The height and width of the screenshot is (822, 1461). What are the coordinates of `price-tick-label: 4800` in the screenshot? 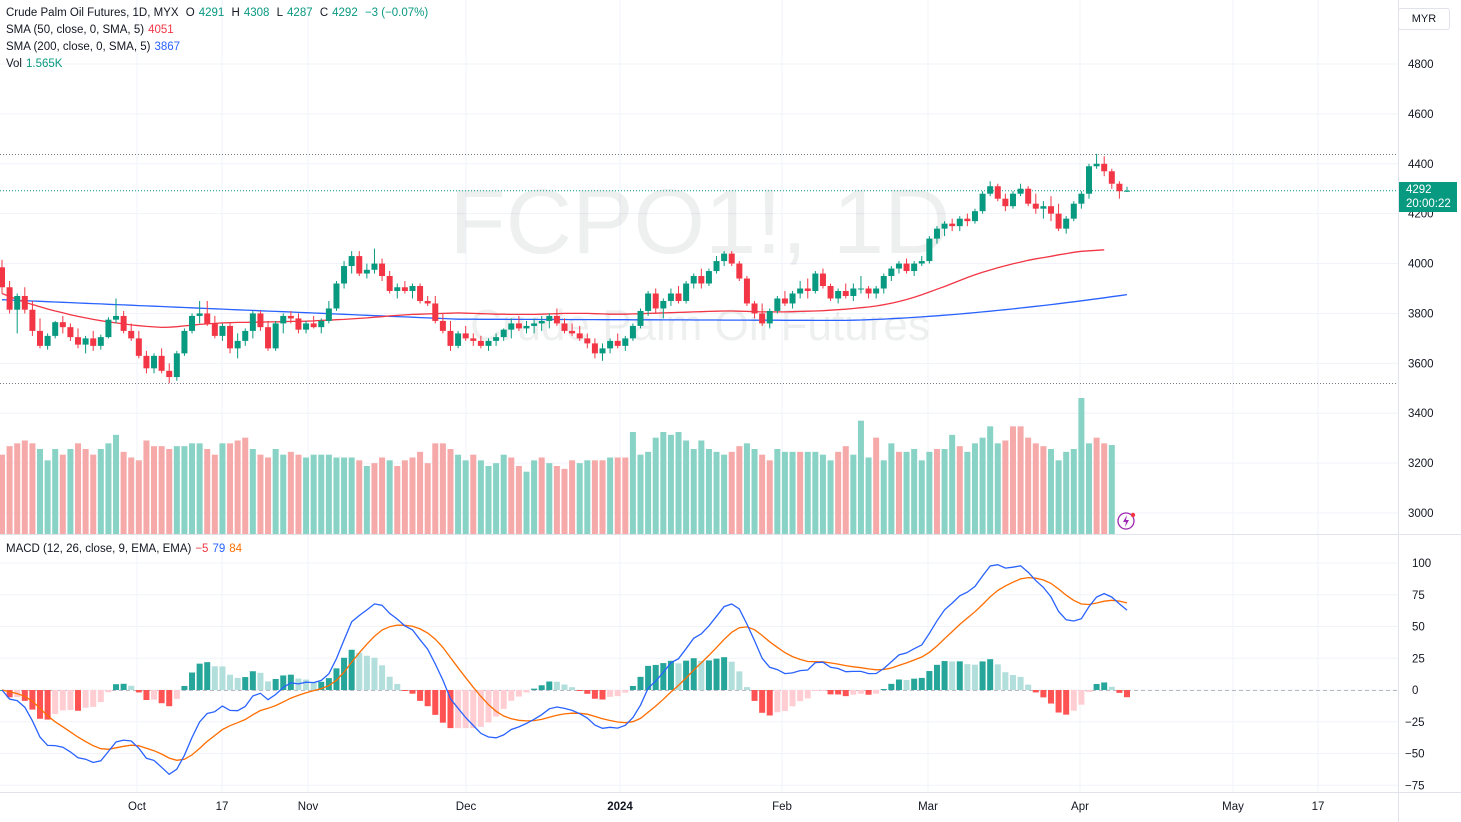 It's located at (1421, 65).